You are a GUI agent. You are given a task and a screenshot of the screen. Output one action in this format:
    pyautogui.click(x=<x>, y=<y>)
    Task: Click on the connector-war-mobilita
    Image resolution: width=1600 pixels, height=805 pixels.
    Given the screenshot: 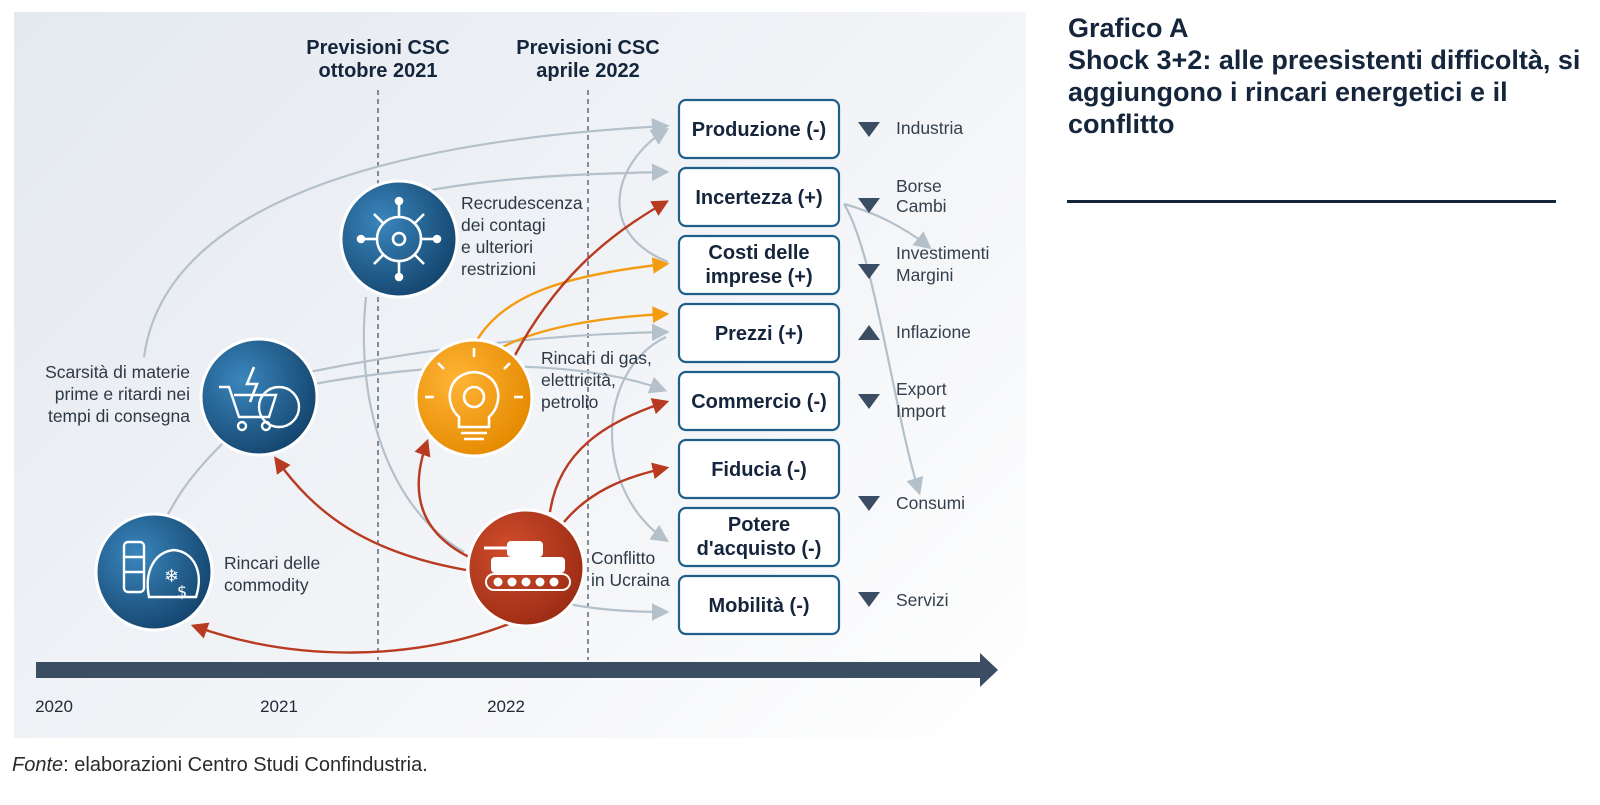 What is the action you would take?
    pyautogui.click(x=614, y=610)
    